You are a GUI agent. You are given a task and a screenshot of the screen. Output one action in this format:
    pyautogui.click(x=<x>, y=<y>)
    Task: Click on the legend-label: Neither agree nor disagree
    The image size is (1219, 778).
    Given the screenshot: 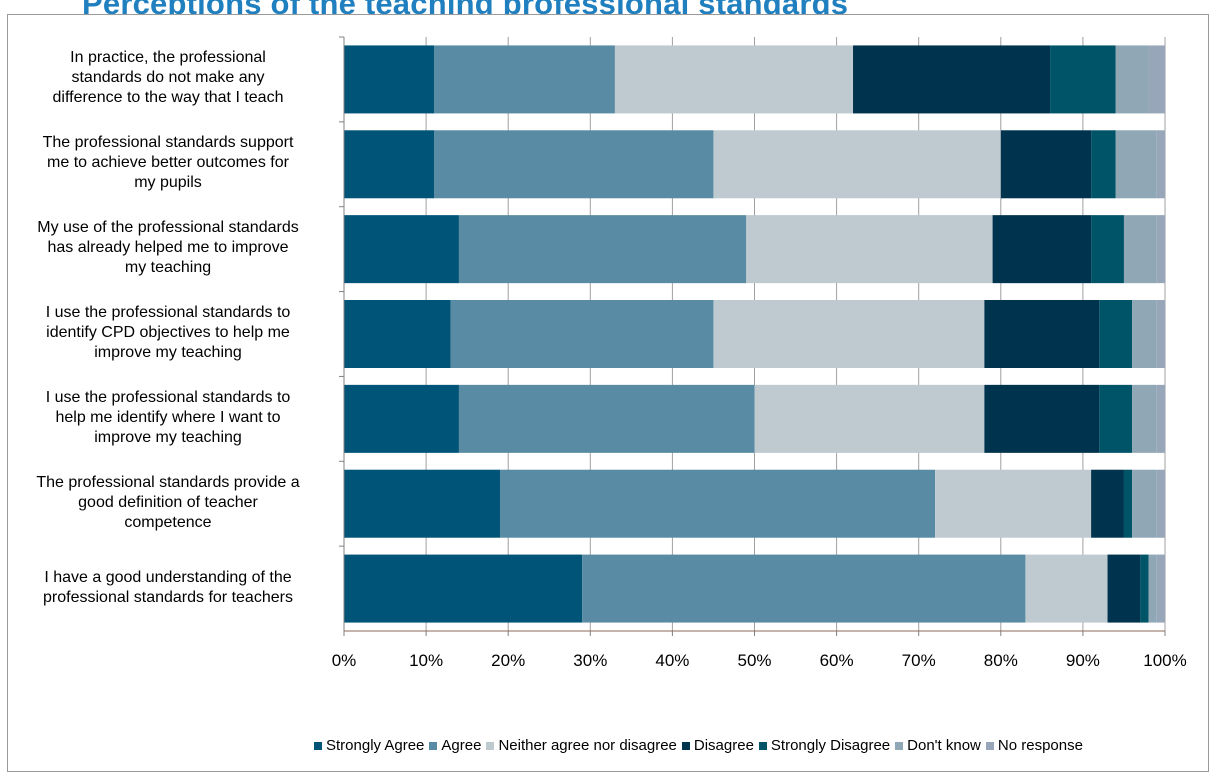 What is the action you would take?
    pyautogui.click(x=587, y=745)
    